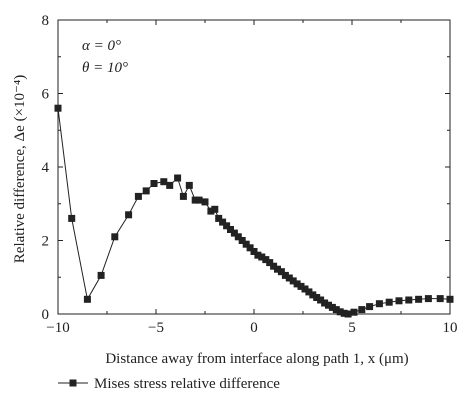 This screenshot has width=474, height=404. What do you see at coordinates (46, 95) in the screenshot?
I see `y-tick-label: 6` at bounding box center [46, 95].